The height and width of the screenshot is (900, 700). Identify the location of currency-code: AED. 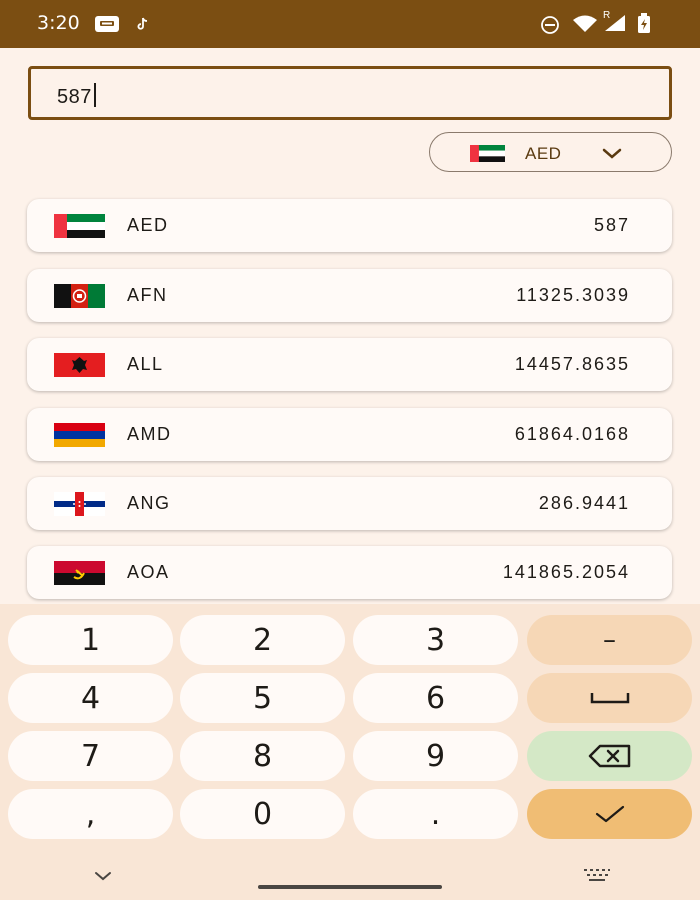
(148, 225).